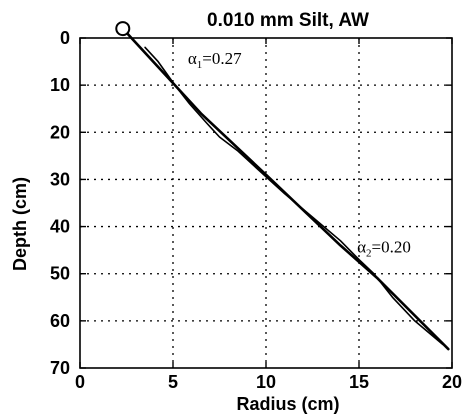 The image size is (466, 415). Describe the element at coordinates (215, 60) in the screenshot. I see `annotation-alpha-1: α1=0.27` at that location.